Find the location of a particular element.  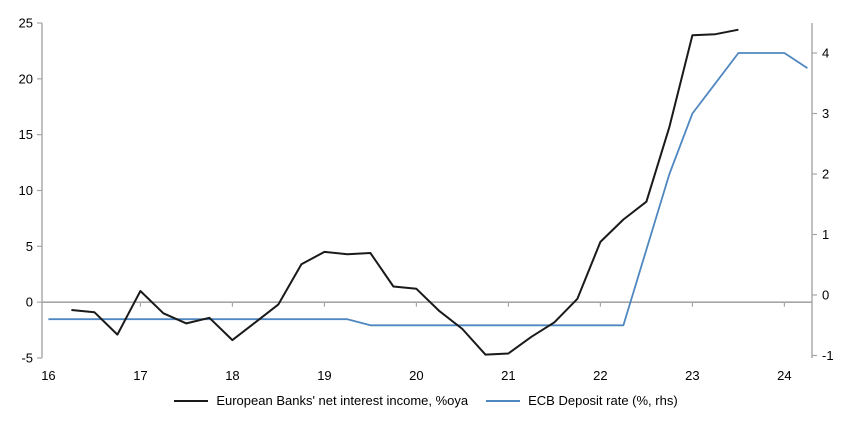

y-axis-left-tick-label: 0 is located at coordinates (29, 302).